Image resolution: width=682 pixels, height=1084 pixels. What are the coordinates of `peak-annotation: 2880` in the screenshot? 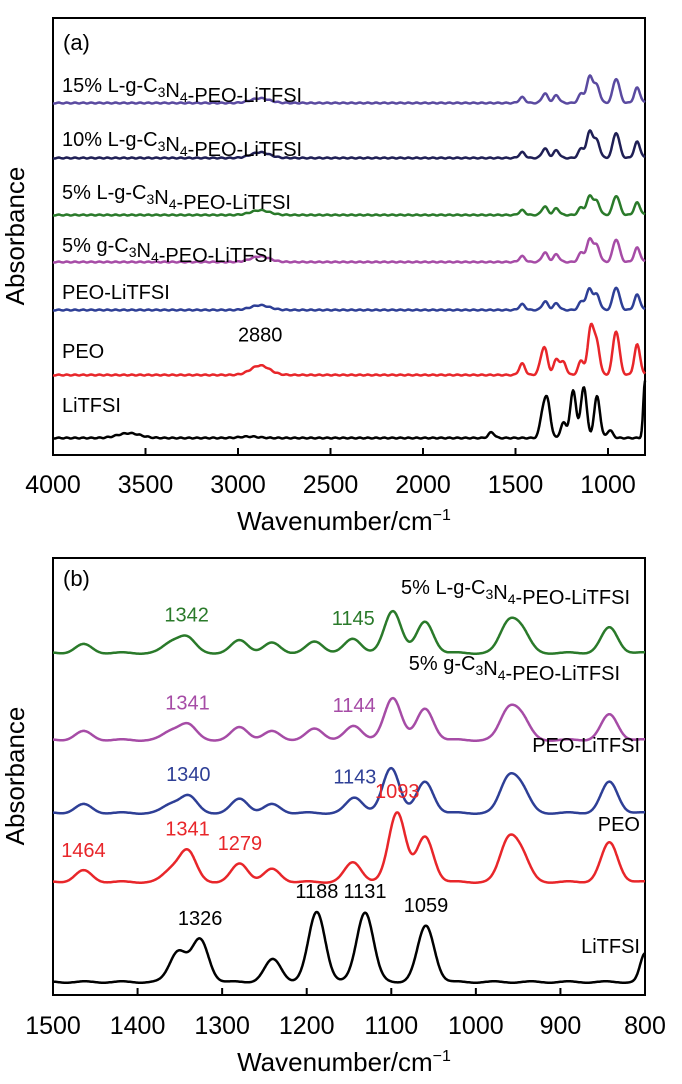 It's located at (260, 336).